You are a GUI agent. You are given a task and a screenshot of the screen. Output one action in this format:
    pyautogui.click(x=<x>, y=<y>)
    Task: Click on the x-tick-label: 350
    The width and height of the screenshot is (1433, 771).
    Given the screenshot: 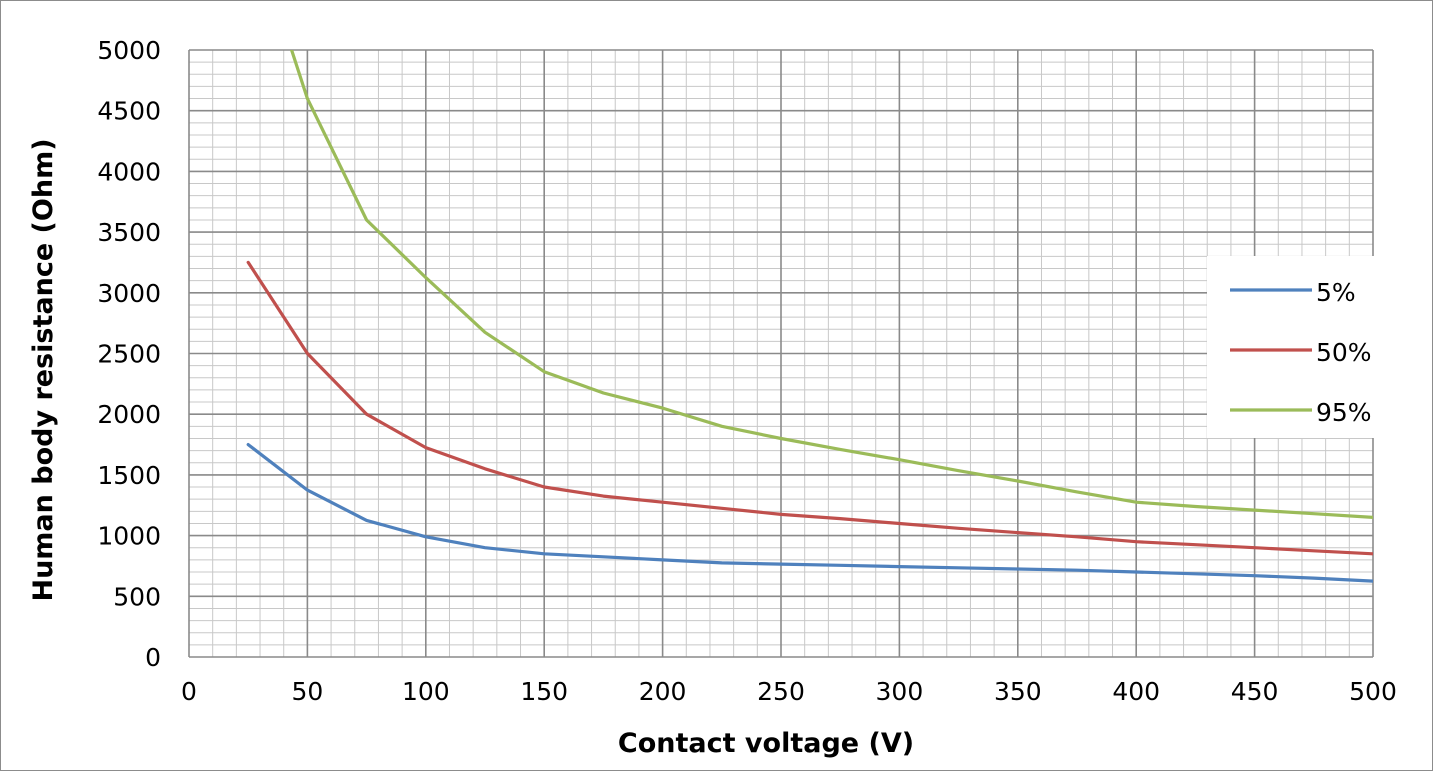 What is the action you would take?
    pyautogui.click(x=1018, y=691)
    